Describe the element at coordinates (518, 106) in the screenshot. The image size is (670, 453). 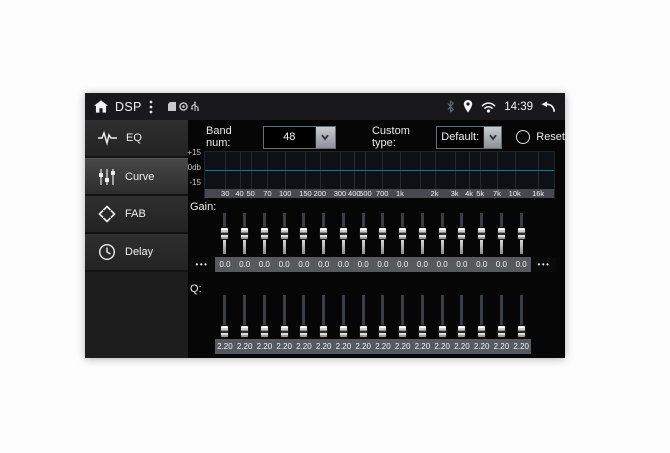
I see `clock-time: 14:39` at that location.